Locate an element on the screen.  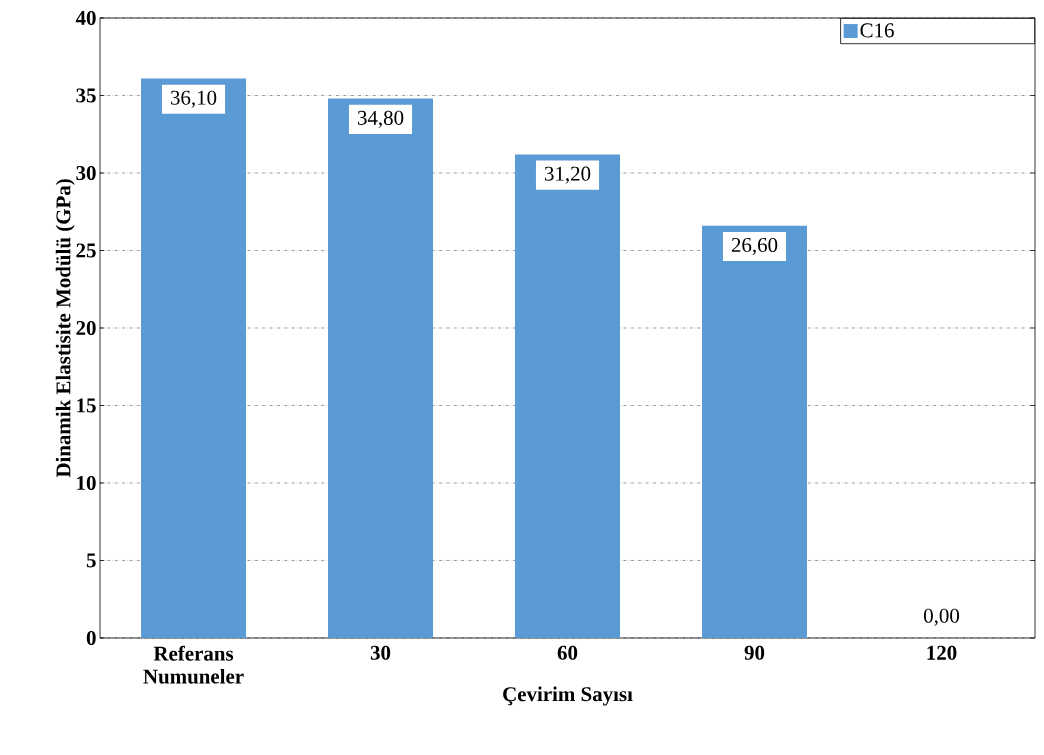
y-tick-label: 5 is located at coordinates (91, 560).